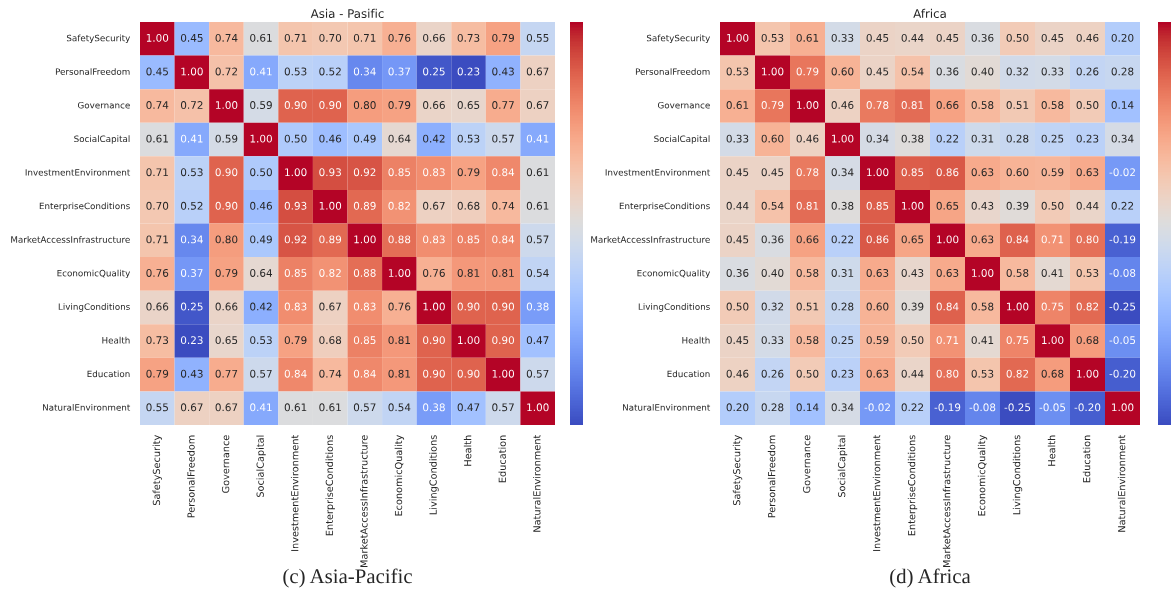 The height and width of the screenshot is (594, 1172). What do you see at coordinates (225, 464) in the screenshot?
I see `x-tick-label: Governance` at bounding box center [225, 464].